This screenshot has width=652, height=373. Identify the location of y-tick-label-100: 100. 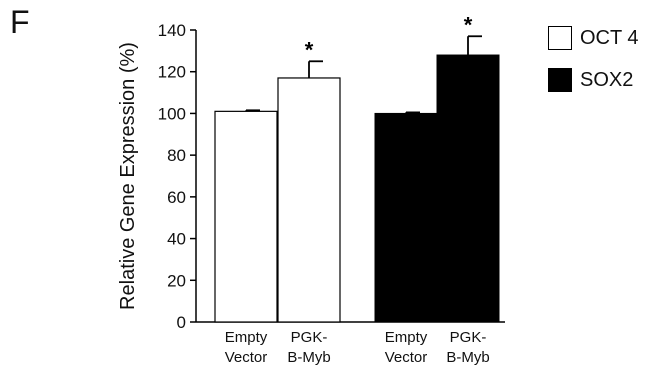
(172, 113).